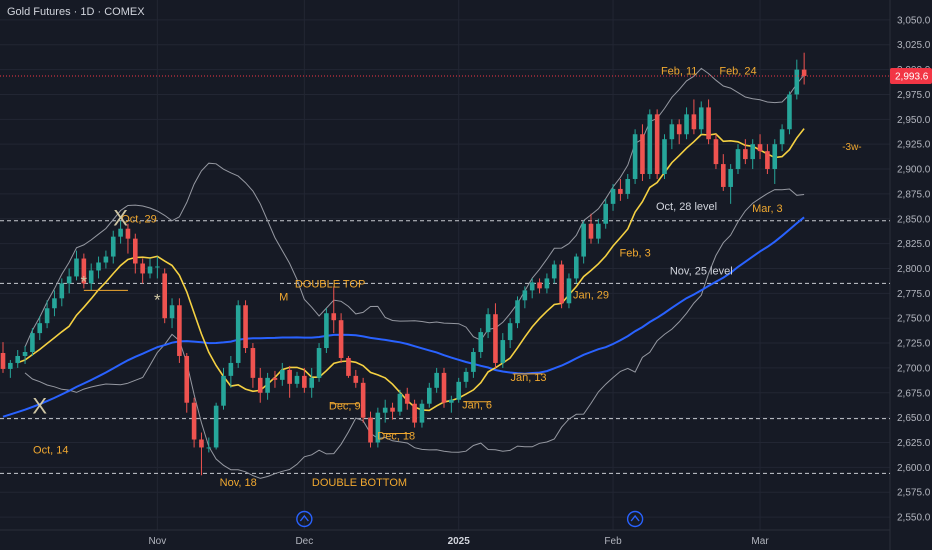  Describe the element at coordinates (591, 295) in the screenshot. I see `annotation-label: Jan, 29` at that location.